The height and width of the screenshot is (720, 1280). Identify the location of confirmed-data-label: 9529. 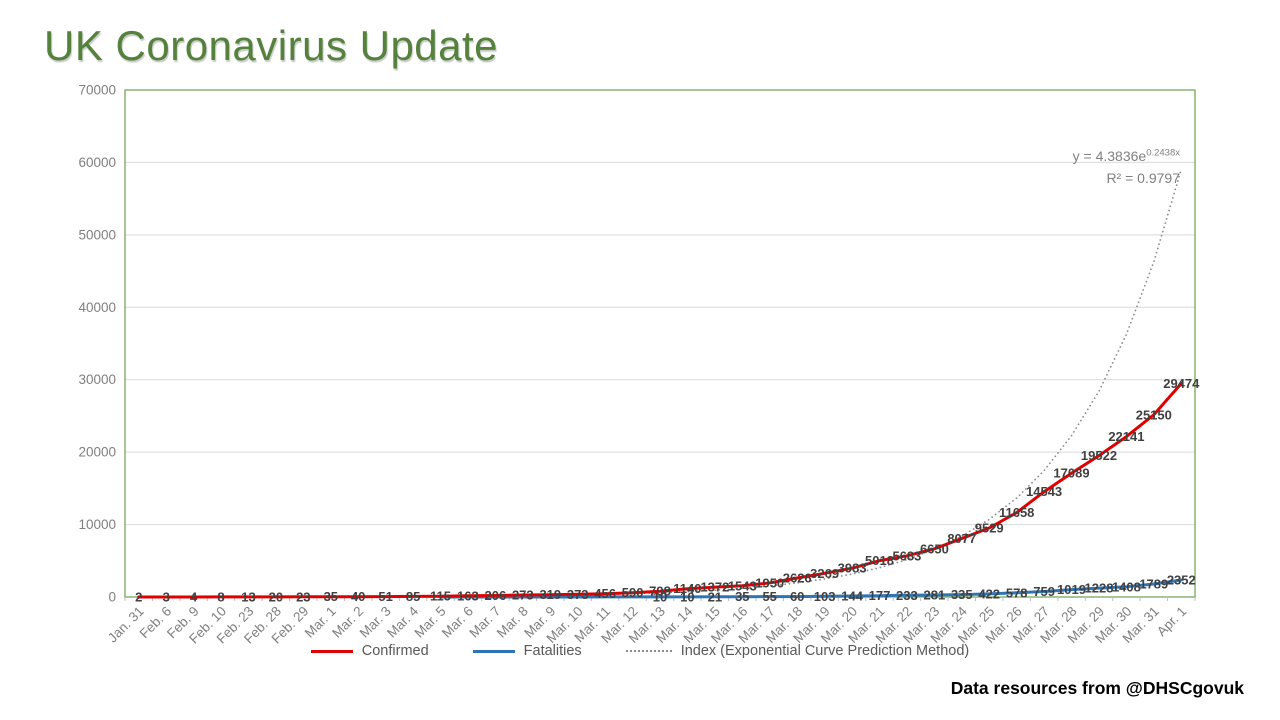
(989, 528).